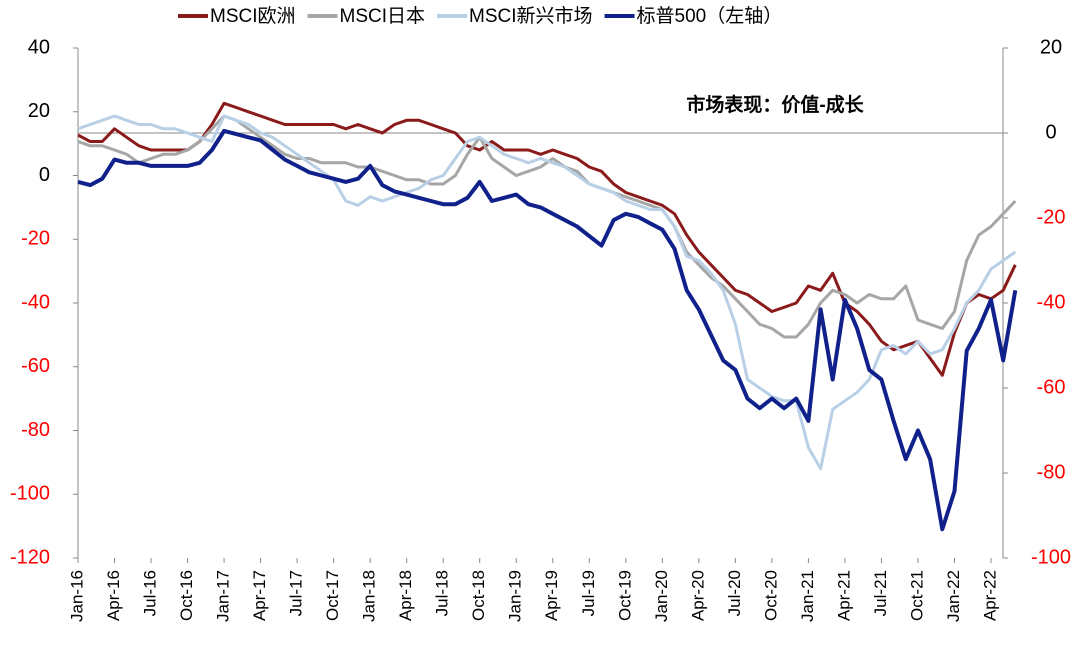 The height and width of the screenshot is (662, 1080). I want to click on y-tick-label: -120, so click(30, 557).